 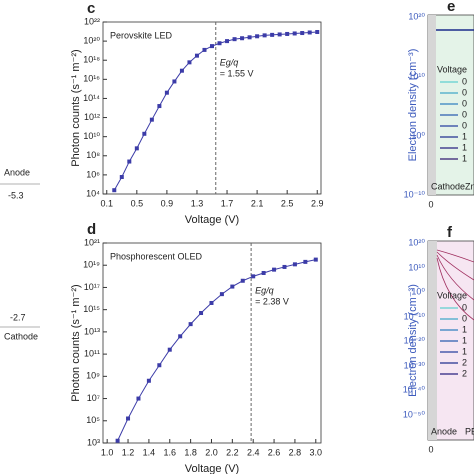 I want to click on left-value: -5.3, so click(x=16, y=195).